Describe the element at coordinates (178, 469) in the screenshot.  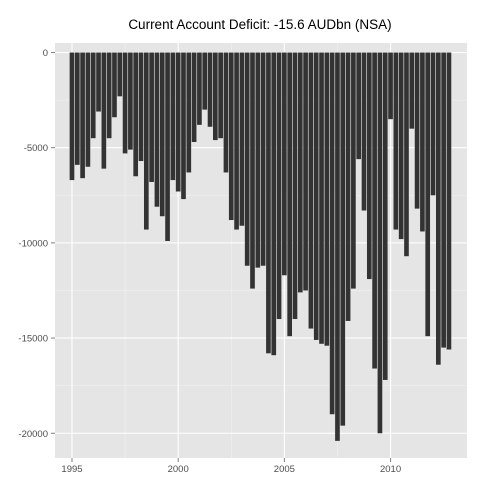
I see `x-tick-label: 2000` at that location.